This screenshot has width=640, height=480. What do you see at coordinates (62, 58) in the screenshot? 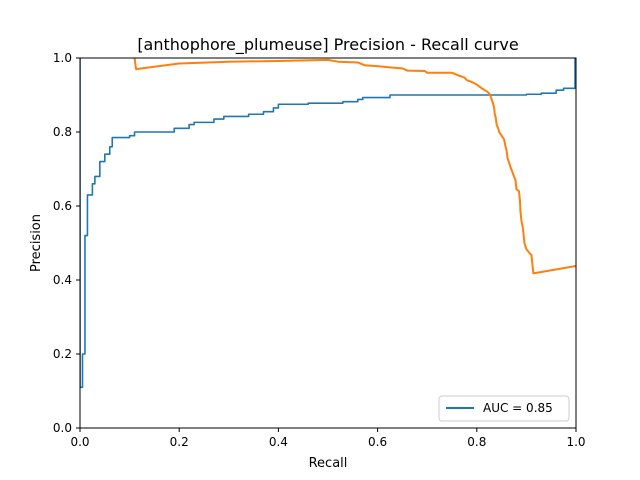
I see `y-tick-label: 1.0` at bounding box center [62, 58].